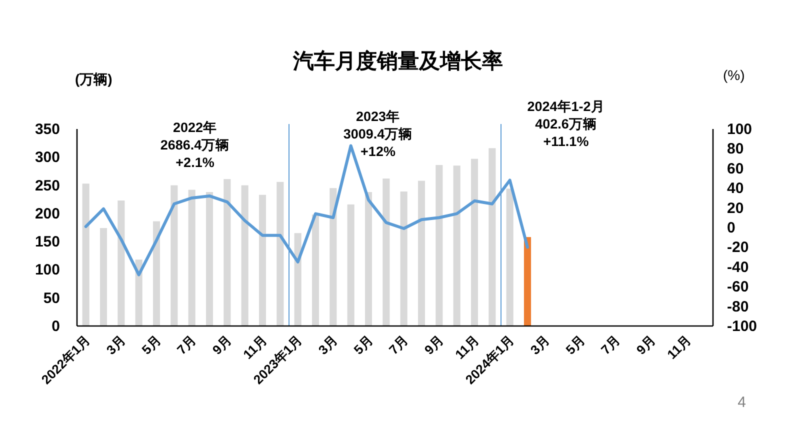 Image resolution: width=788 pixels, height=424 pixels. What do you see at coordinates (735, 149) in the screenshot?
I see `y2tick: 80` at bounding box center [735, 149].